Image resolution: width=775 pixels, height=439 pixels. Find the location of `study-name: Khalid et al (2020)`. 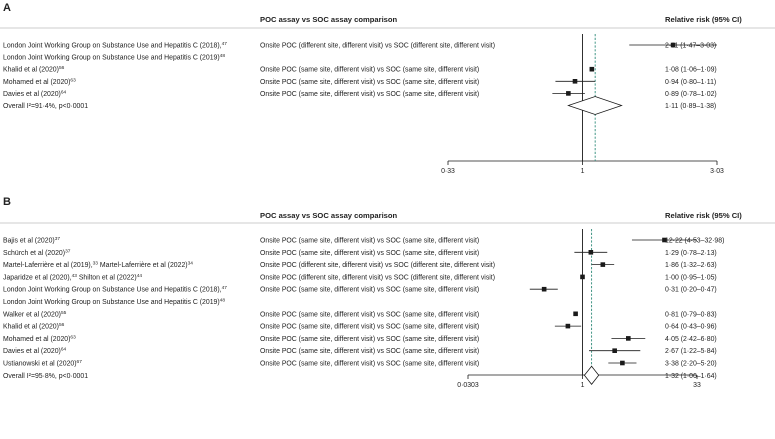

study-name: Khalid et al (2020) is located at coordinates (31, 70).